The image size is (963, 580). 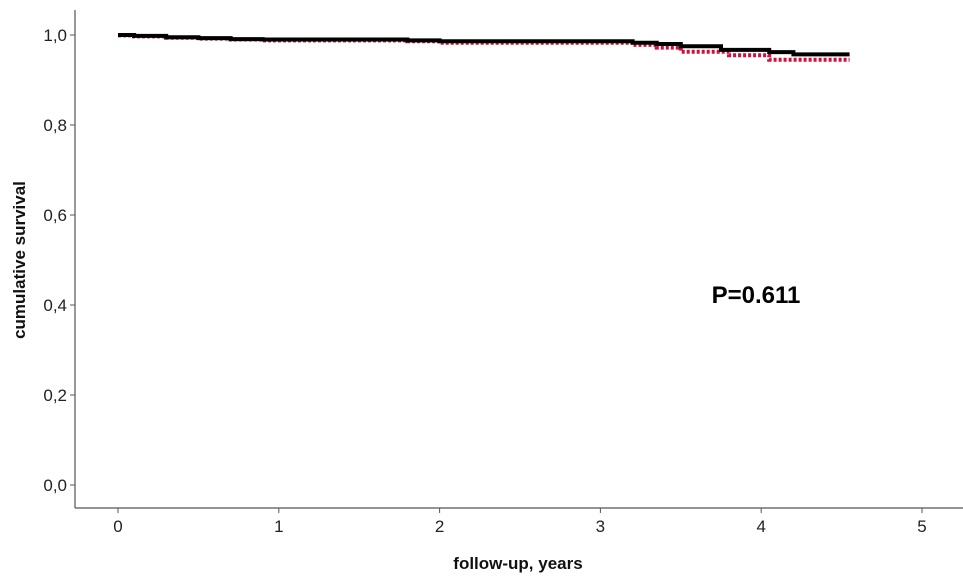 I want to click on y-tick-label: 0,8, so click(x=55, y=125).